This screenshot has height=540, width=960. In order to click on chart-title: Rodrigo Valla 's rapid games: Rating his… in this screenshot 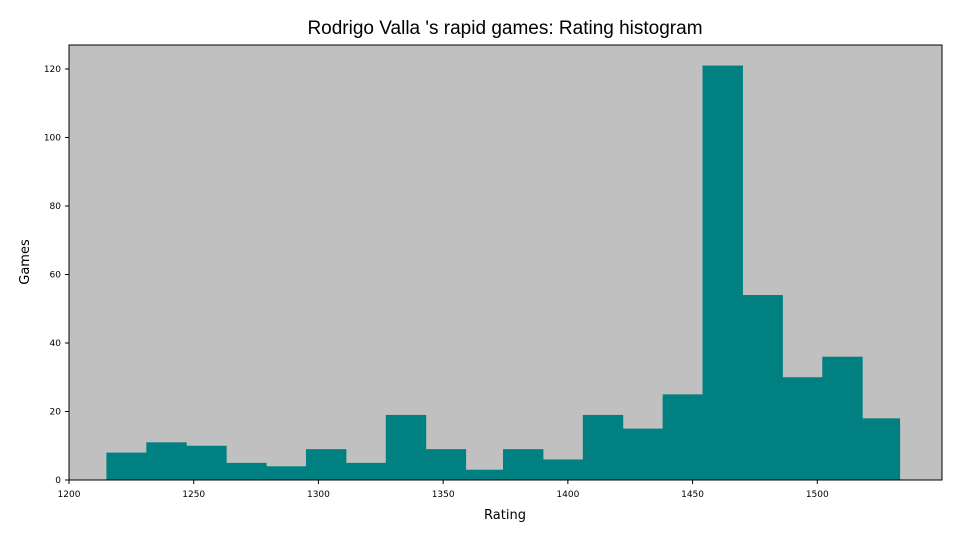, I will do `click(504, 28)`.